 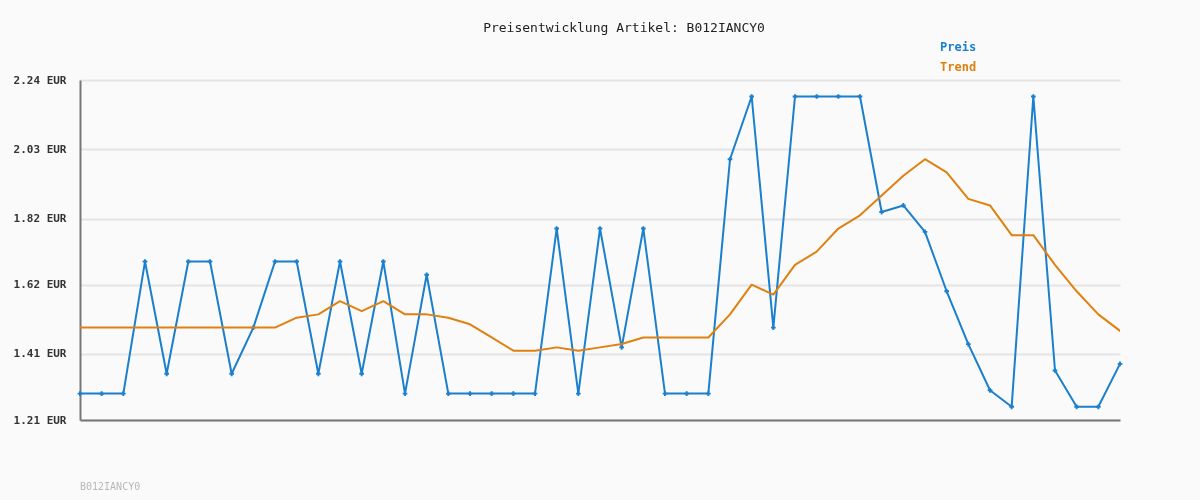 I want to click on text: Preis, so click(x=958, y=47).